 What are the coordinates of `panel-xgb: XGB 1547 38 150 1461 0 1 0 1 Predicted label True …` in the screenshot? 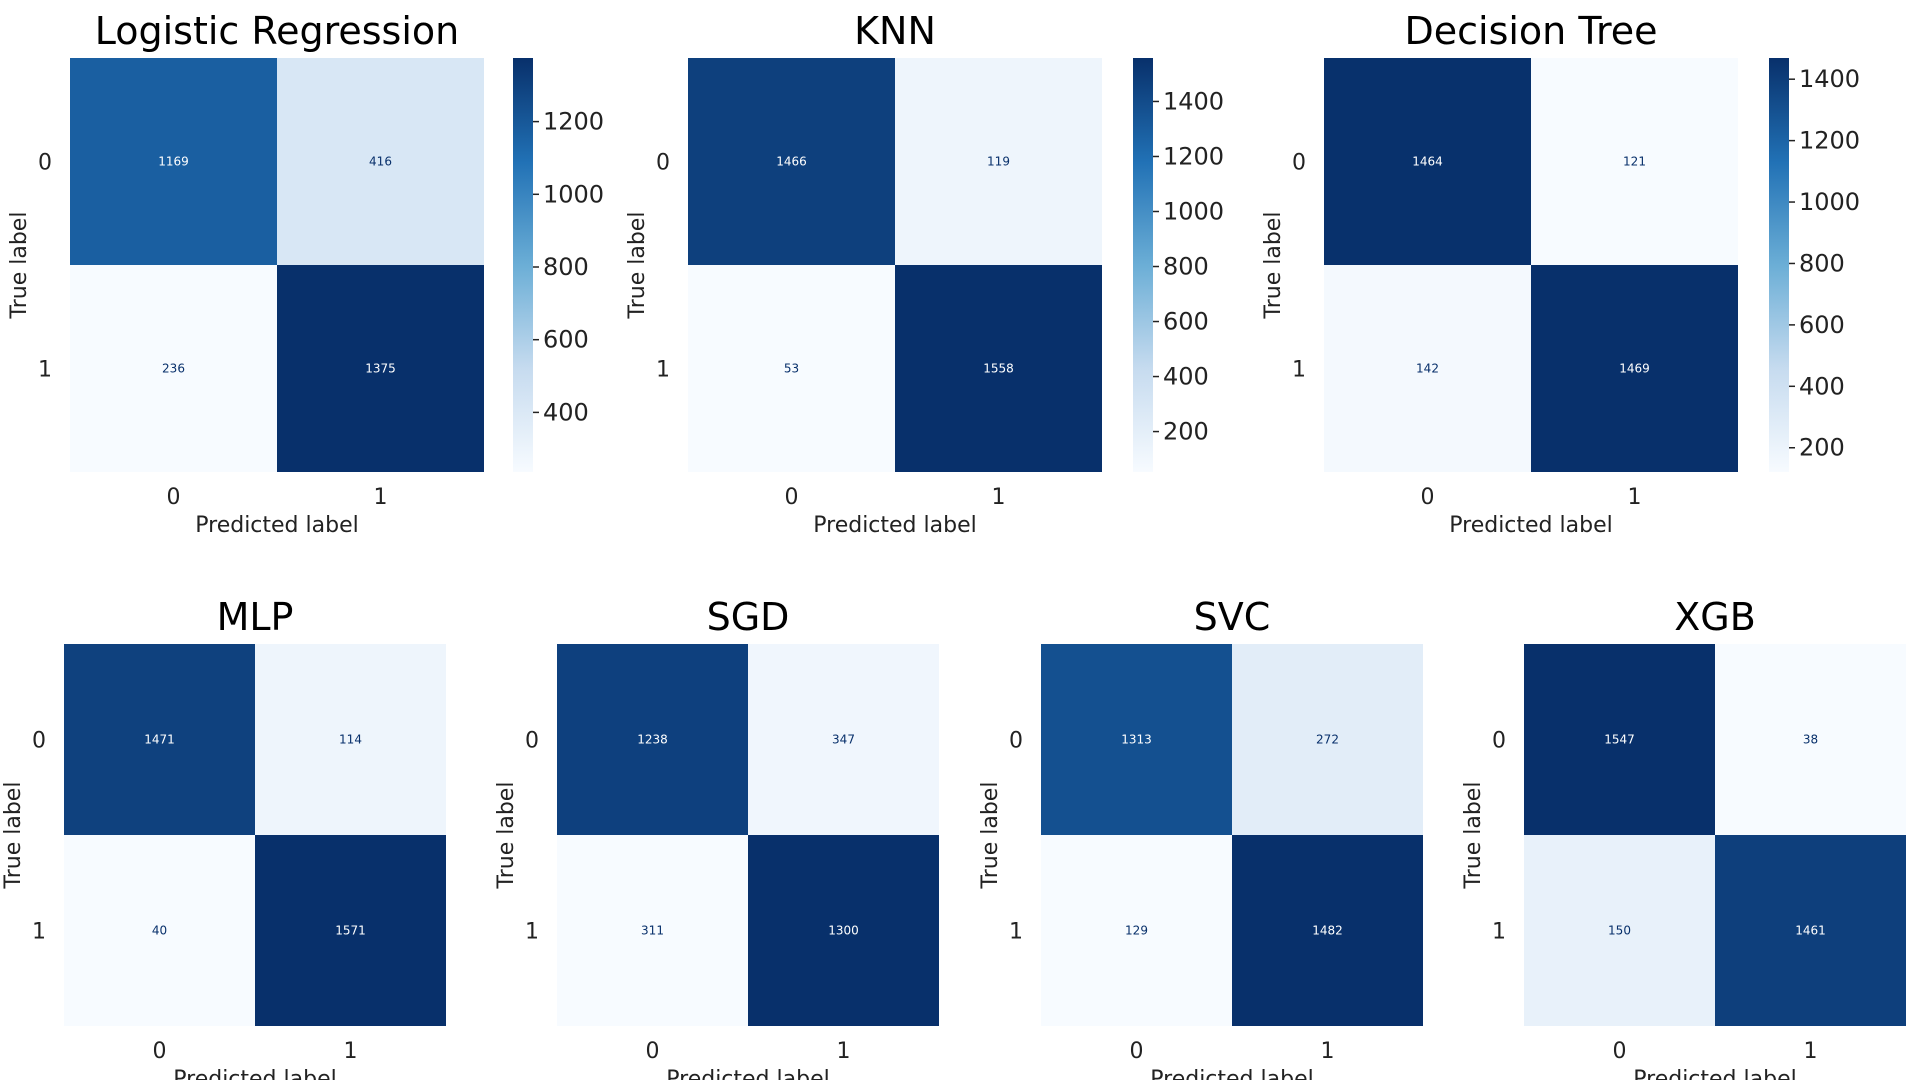 It's located at (1683, 840).